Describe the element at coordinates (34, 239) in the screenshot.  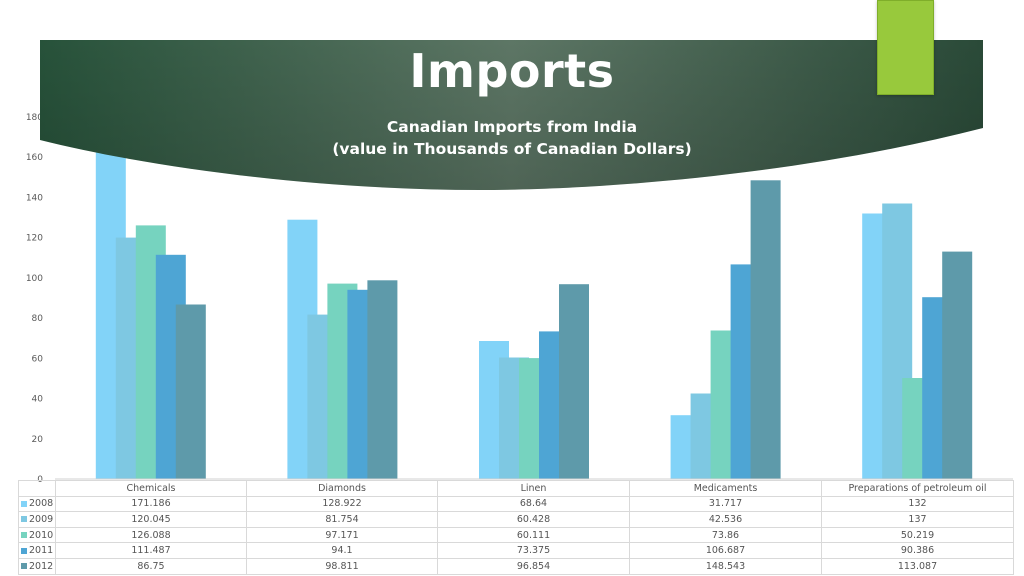
I see `y-tick-label: 120` at that location.